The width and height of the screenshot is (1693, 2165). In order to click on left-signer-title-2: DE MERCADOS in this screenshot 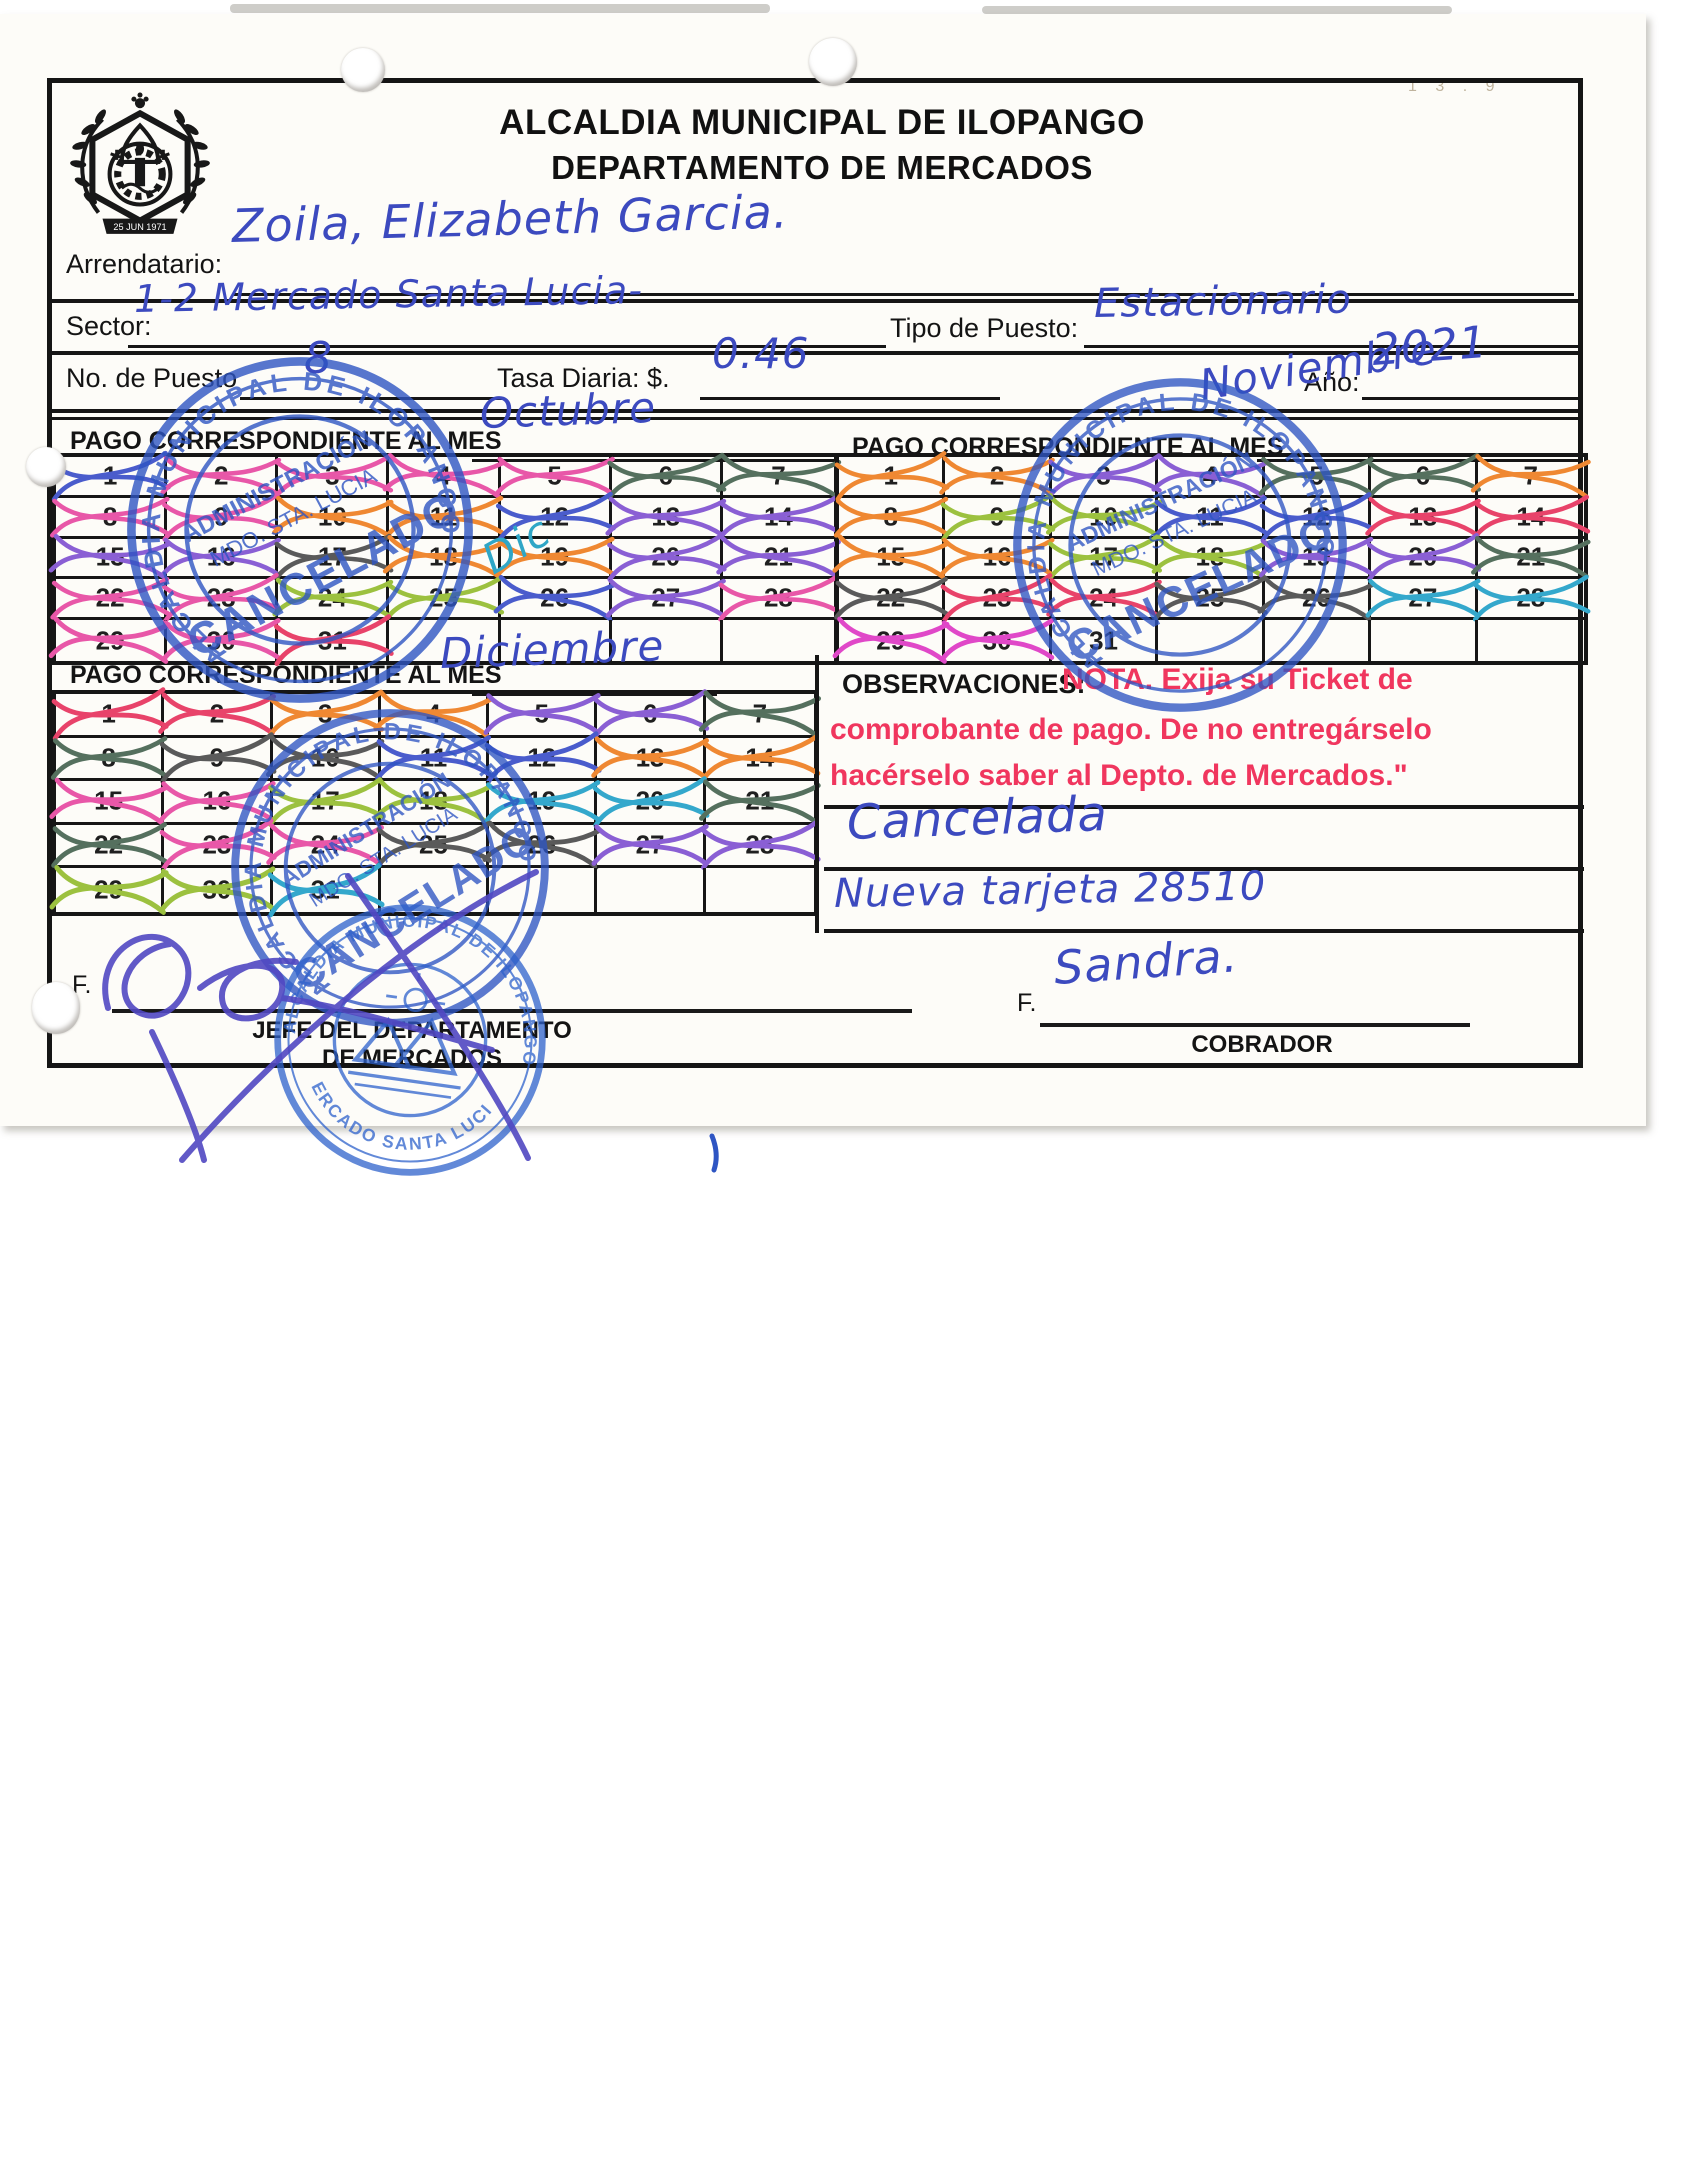, I will do `click(411, 1058)`.